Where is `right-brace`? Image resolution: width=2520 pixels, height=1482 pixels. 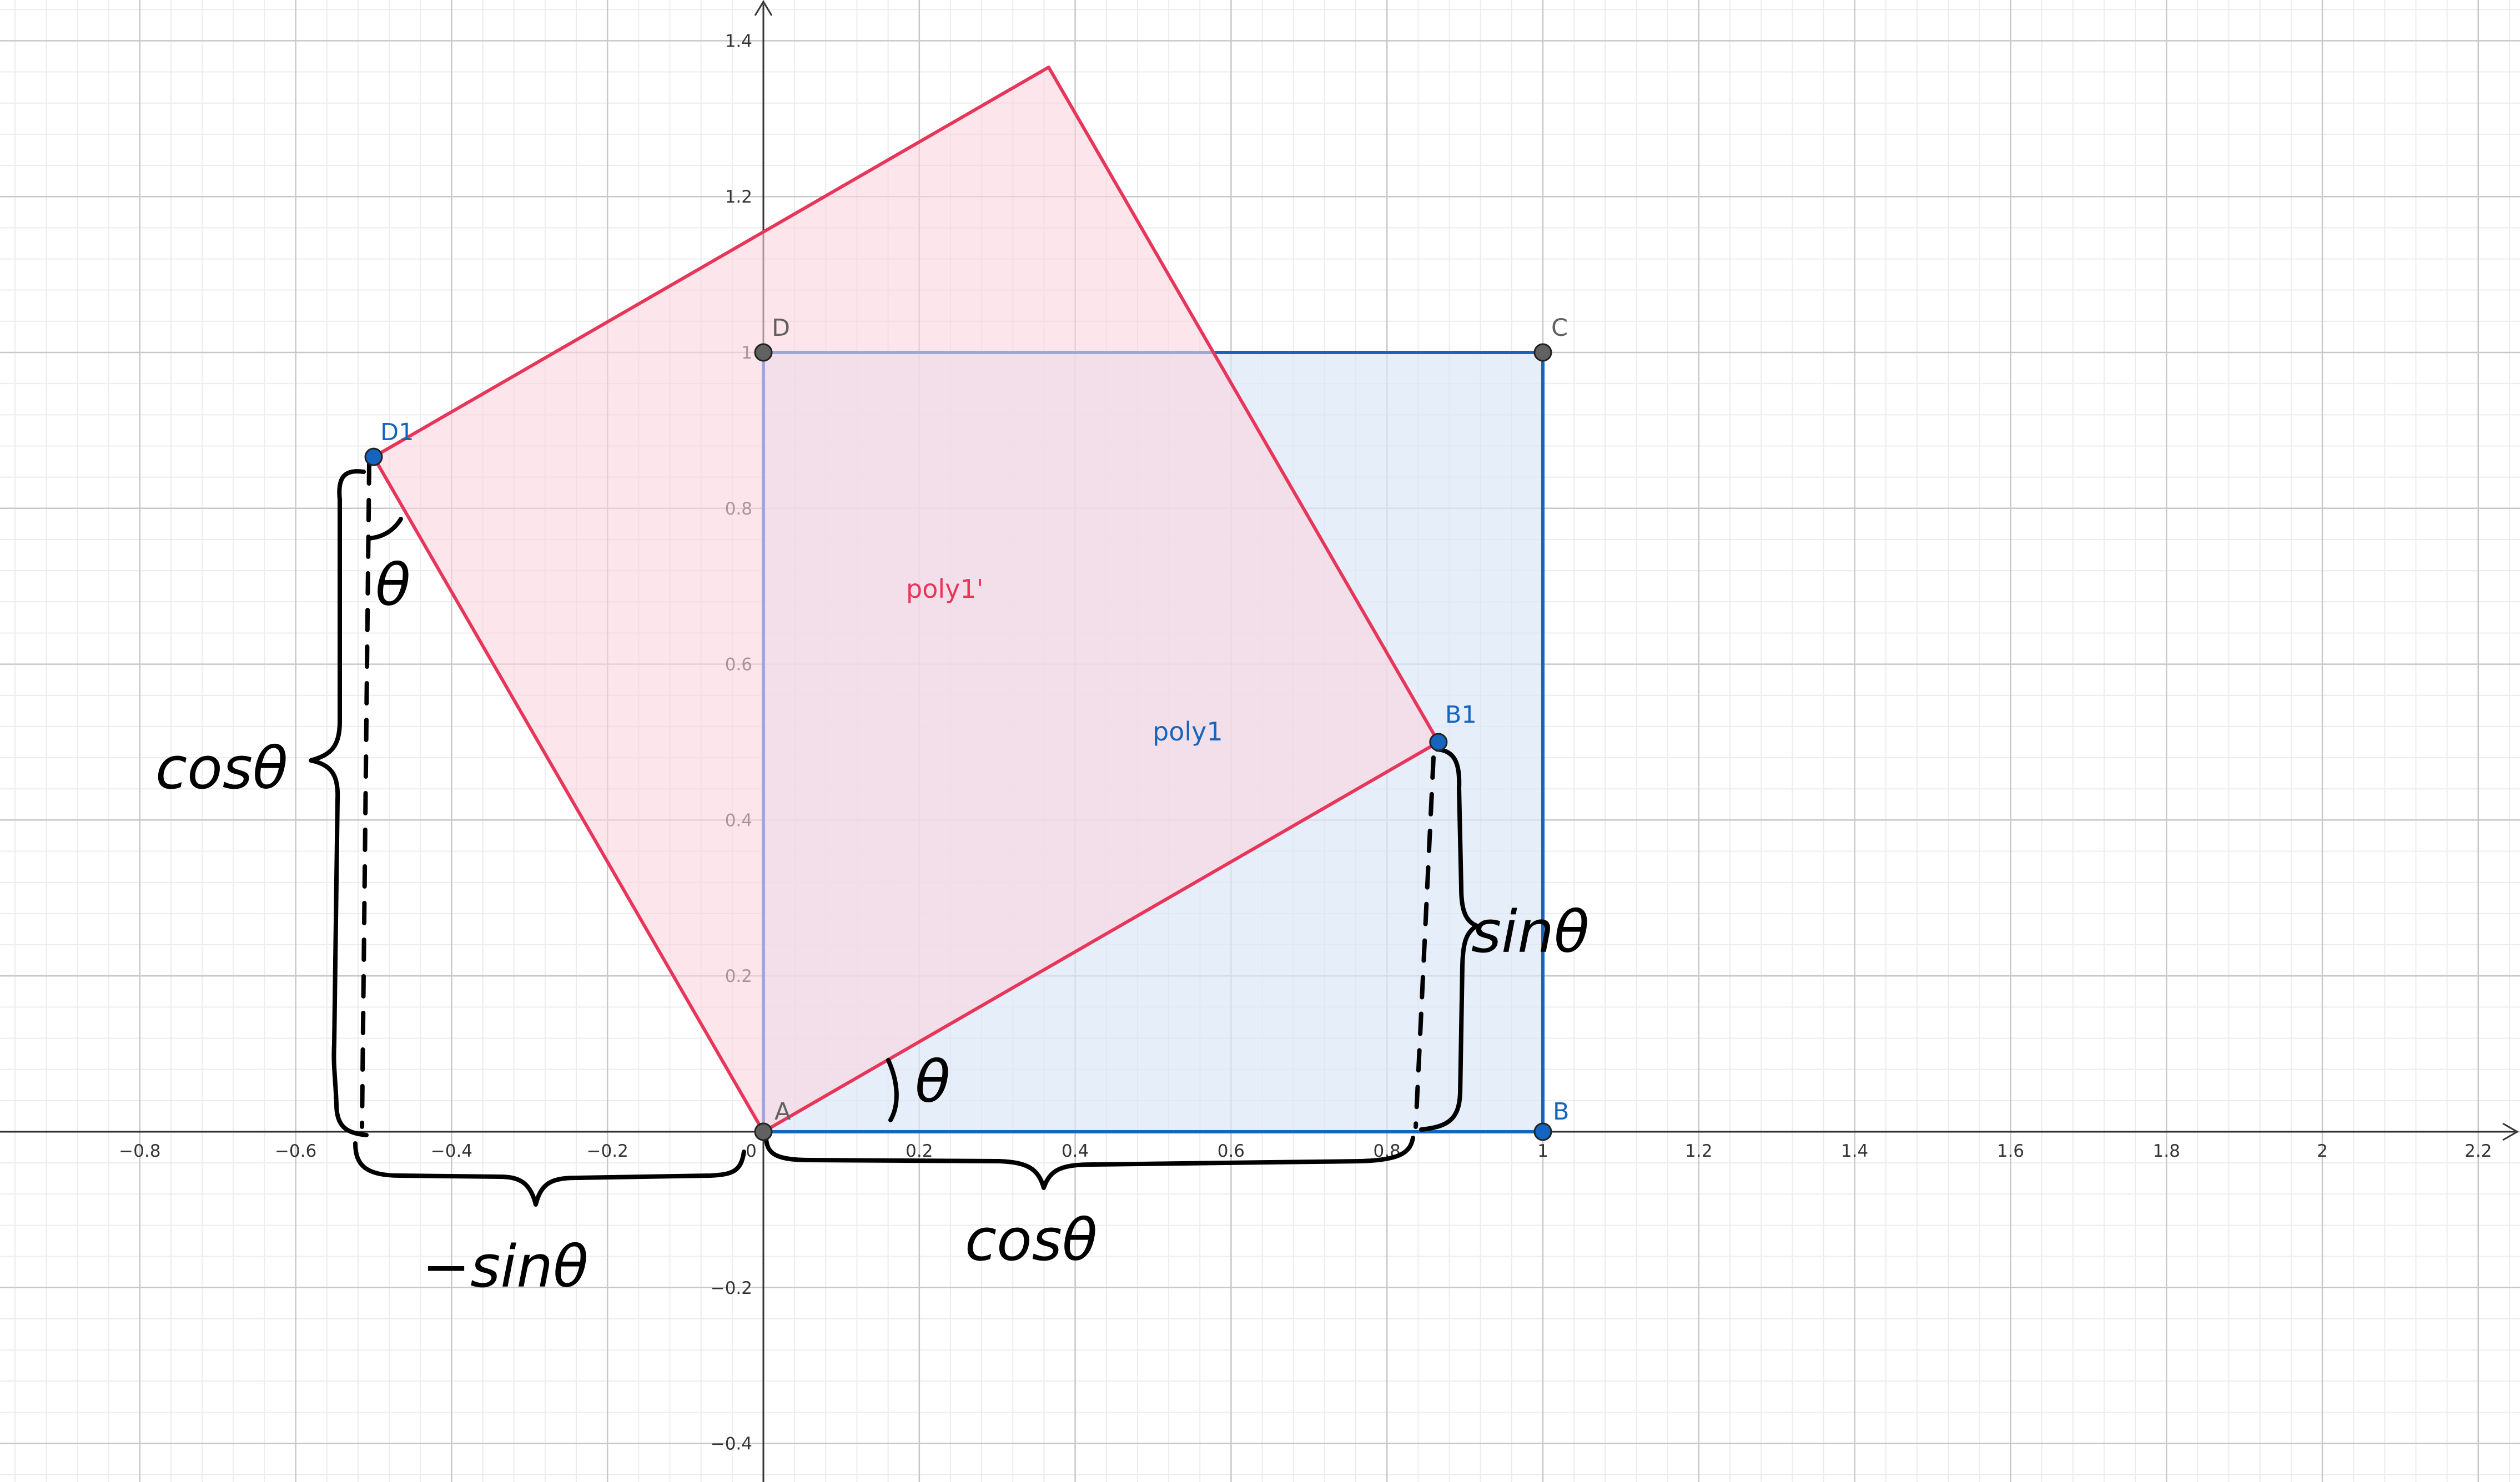 right-brace is located at coordinates (1449, 939).